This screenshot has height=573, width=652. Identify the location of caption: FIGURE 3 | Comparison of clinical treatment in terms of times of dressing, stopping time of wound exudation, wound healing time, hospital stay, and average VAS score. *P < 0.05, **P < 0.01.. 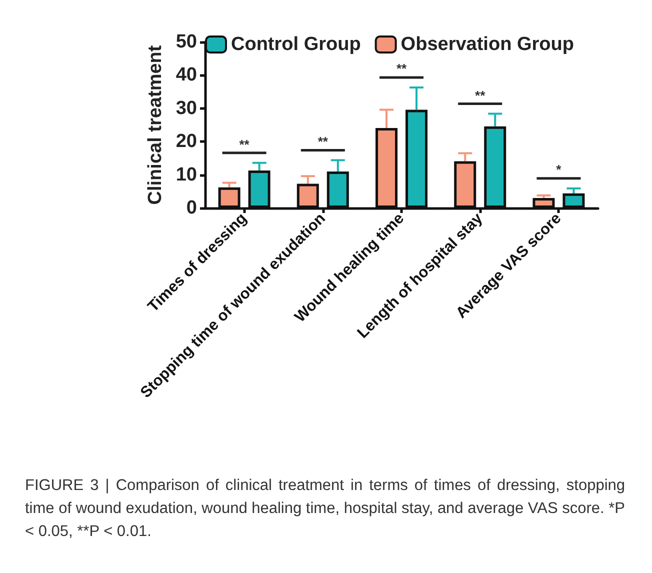
(325, 509).